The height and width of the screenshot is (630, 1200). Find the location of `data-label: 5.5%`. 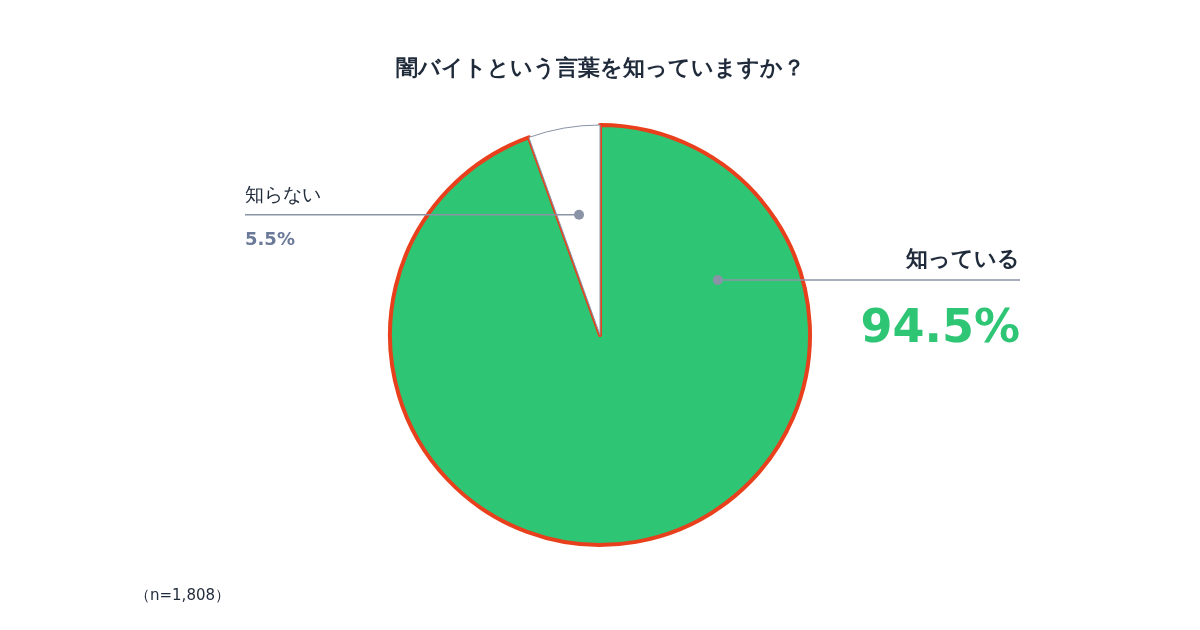

data-label: 5.5% is located at coordinates (270, 238).